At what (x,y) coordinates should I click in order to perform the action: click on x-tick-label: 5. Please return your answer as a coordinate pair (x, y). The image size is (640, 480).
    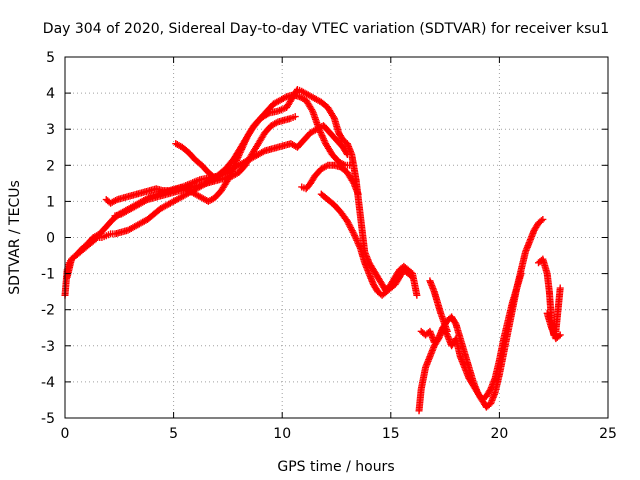
    Looking at the image, I should click on (173, 434).